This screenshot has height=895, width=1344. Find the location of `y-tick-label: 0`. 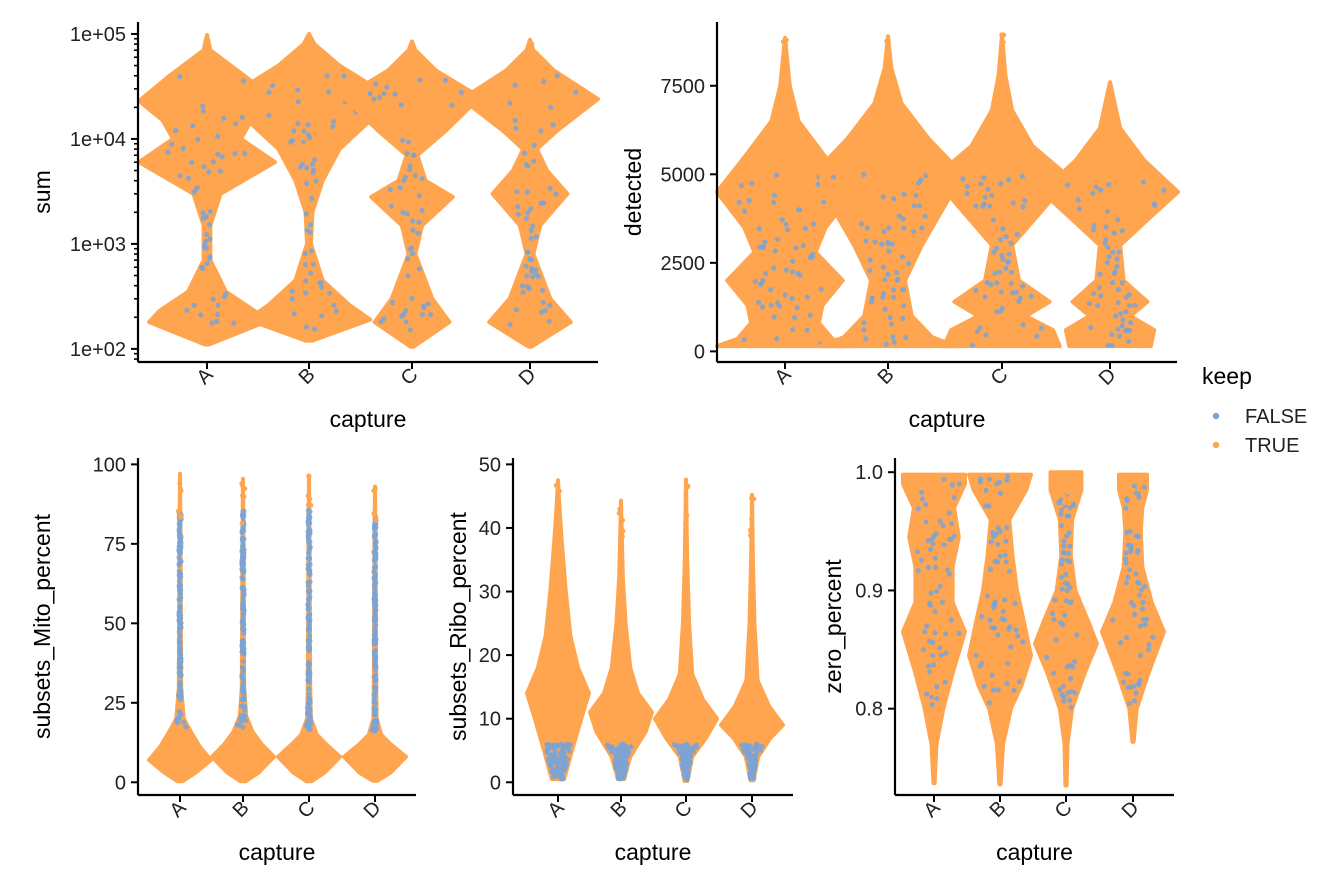

y-tick-label: 0 is located at coordinates (699, 352).